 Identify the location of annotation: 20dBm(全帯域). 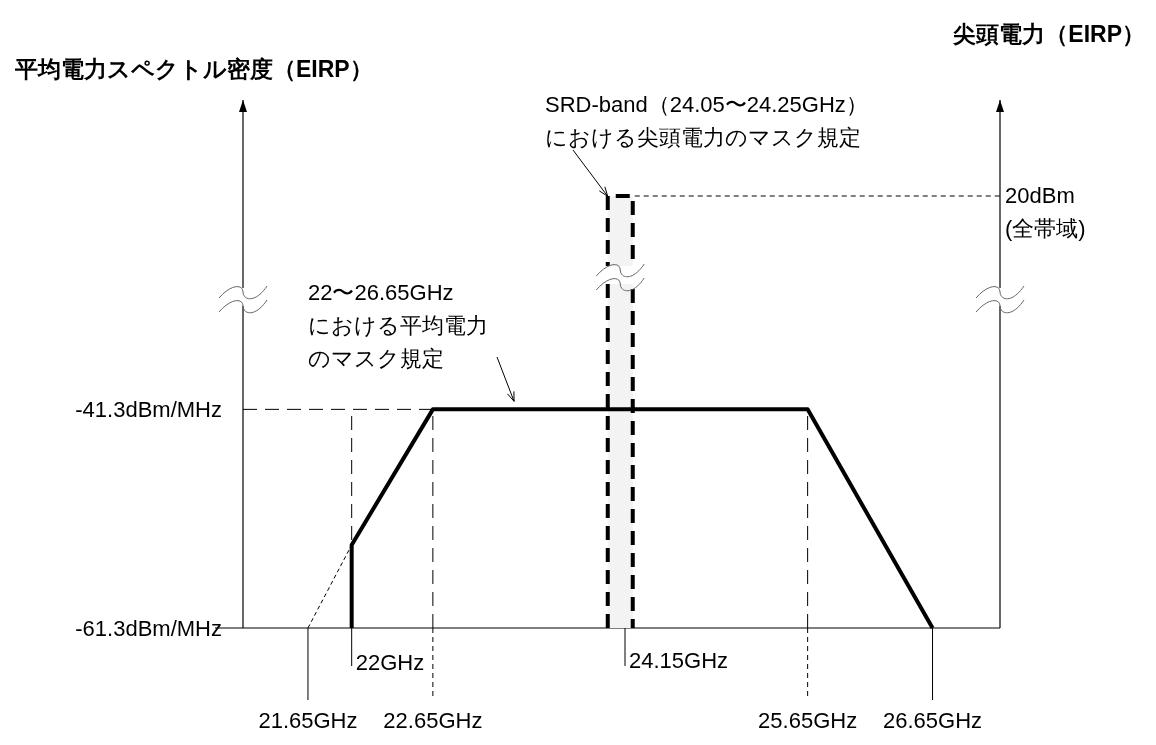
(1045, 212).